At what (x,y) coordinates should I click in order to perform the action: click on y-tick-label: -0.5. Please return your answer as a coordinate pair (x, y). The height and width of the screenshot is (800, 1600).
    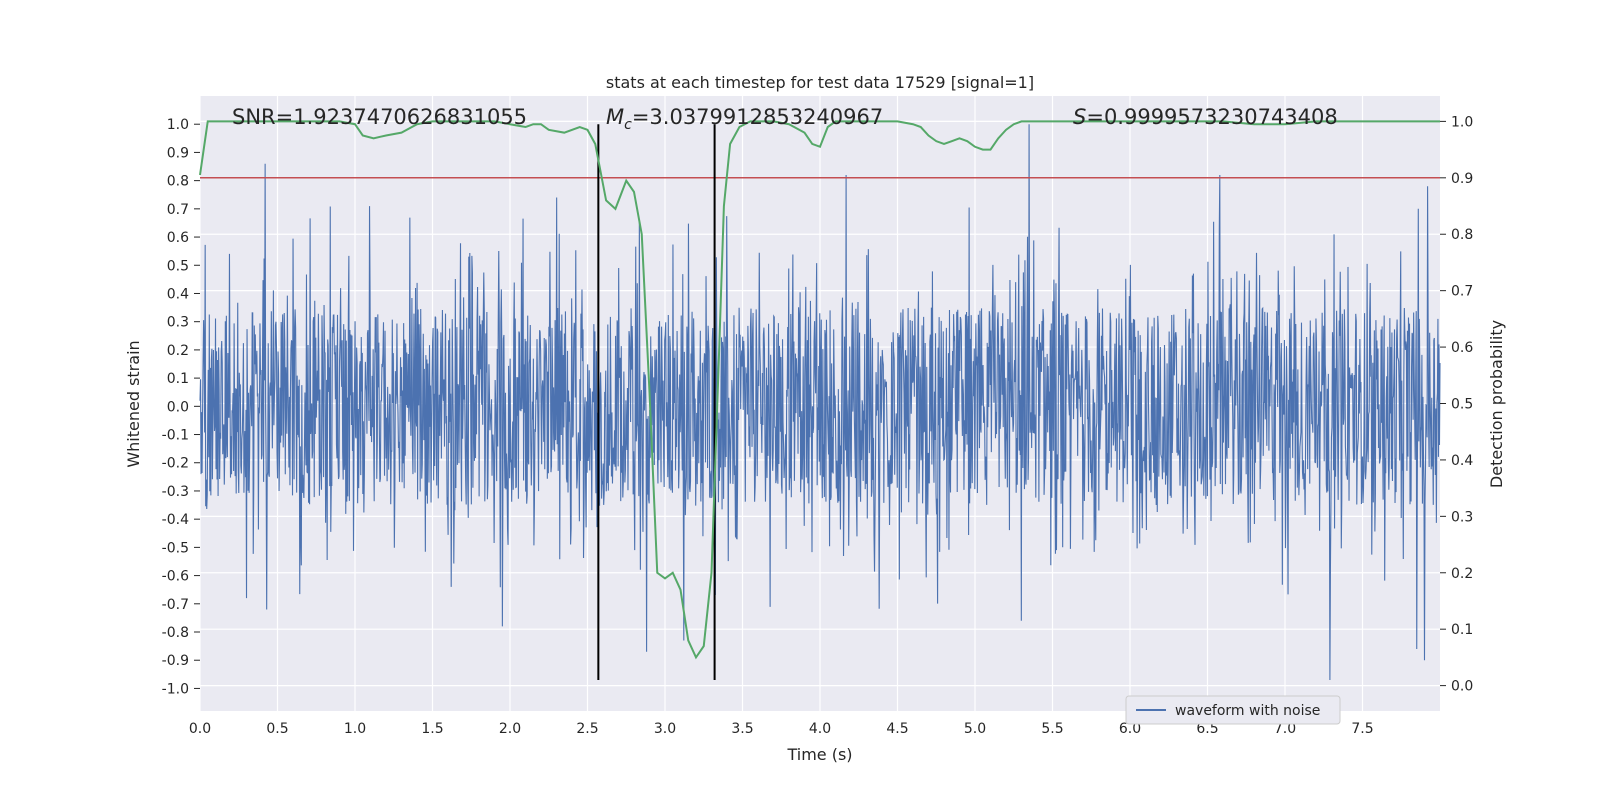
    Looking at the image, I should click on (175, 548).